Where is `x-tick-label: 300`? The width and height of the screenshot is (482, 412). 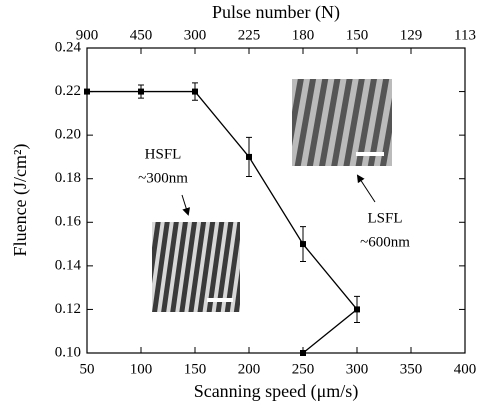
x-tick-label: 300 is located at coordinates (357, 369).